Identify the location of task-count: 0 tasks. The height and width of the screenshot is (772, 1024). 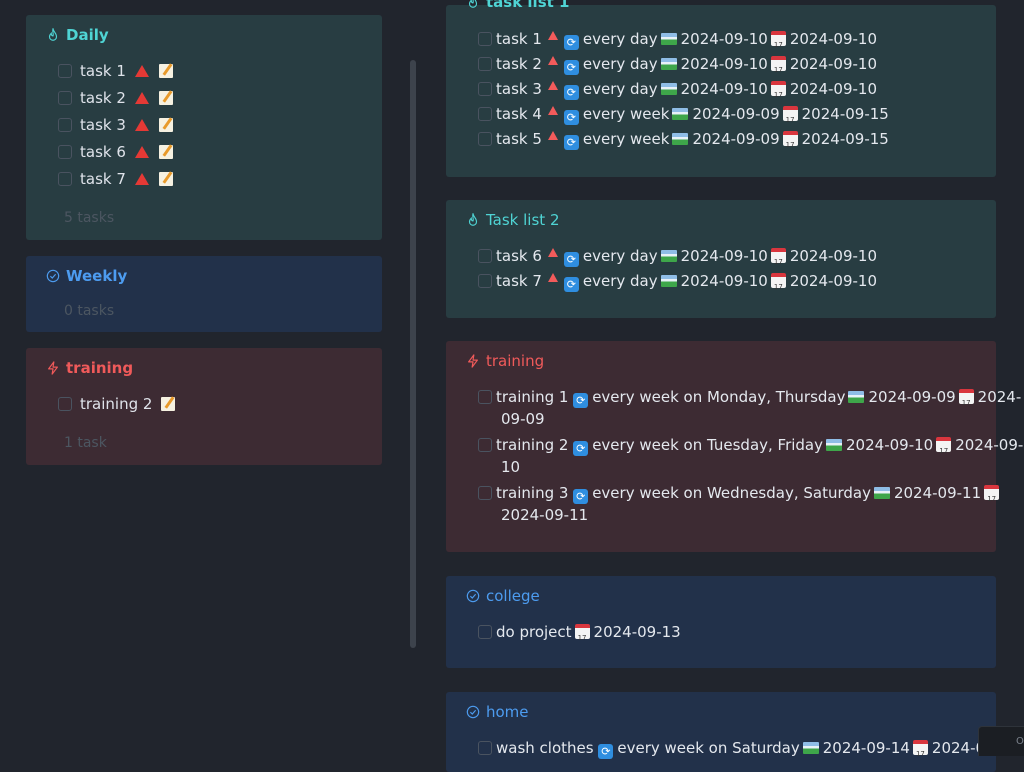
(89, 311).